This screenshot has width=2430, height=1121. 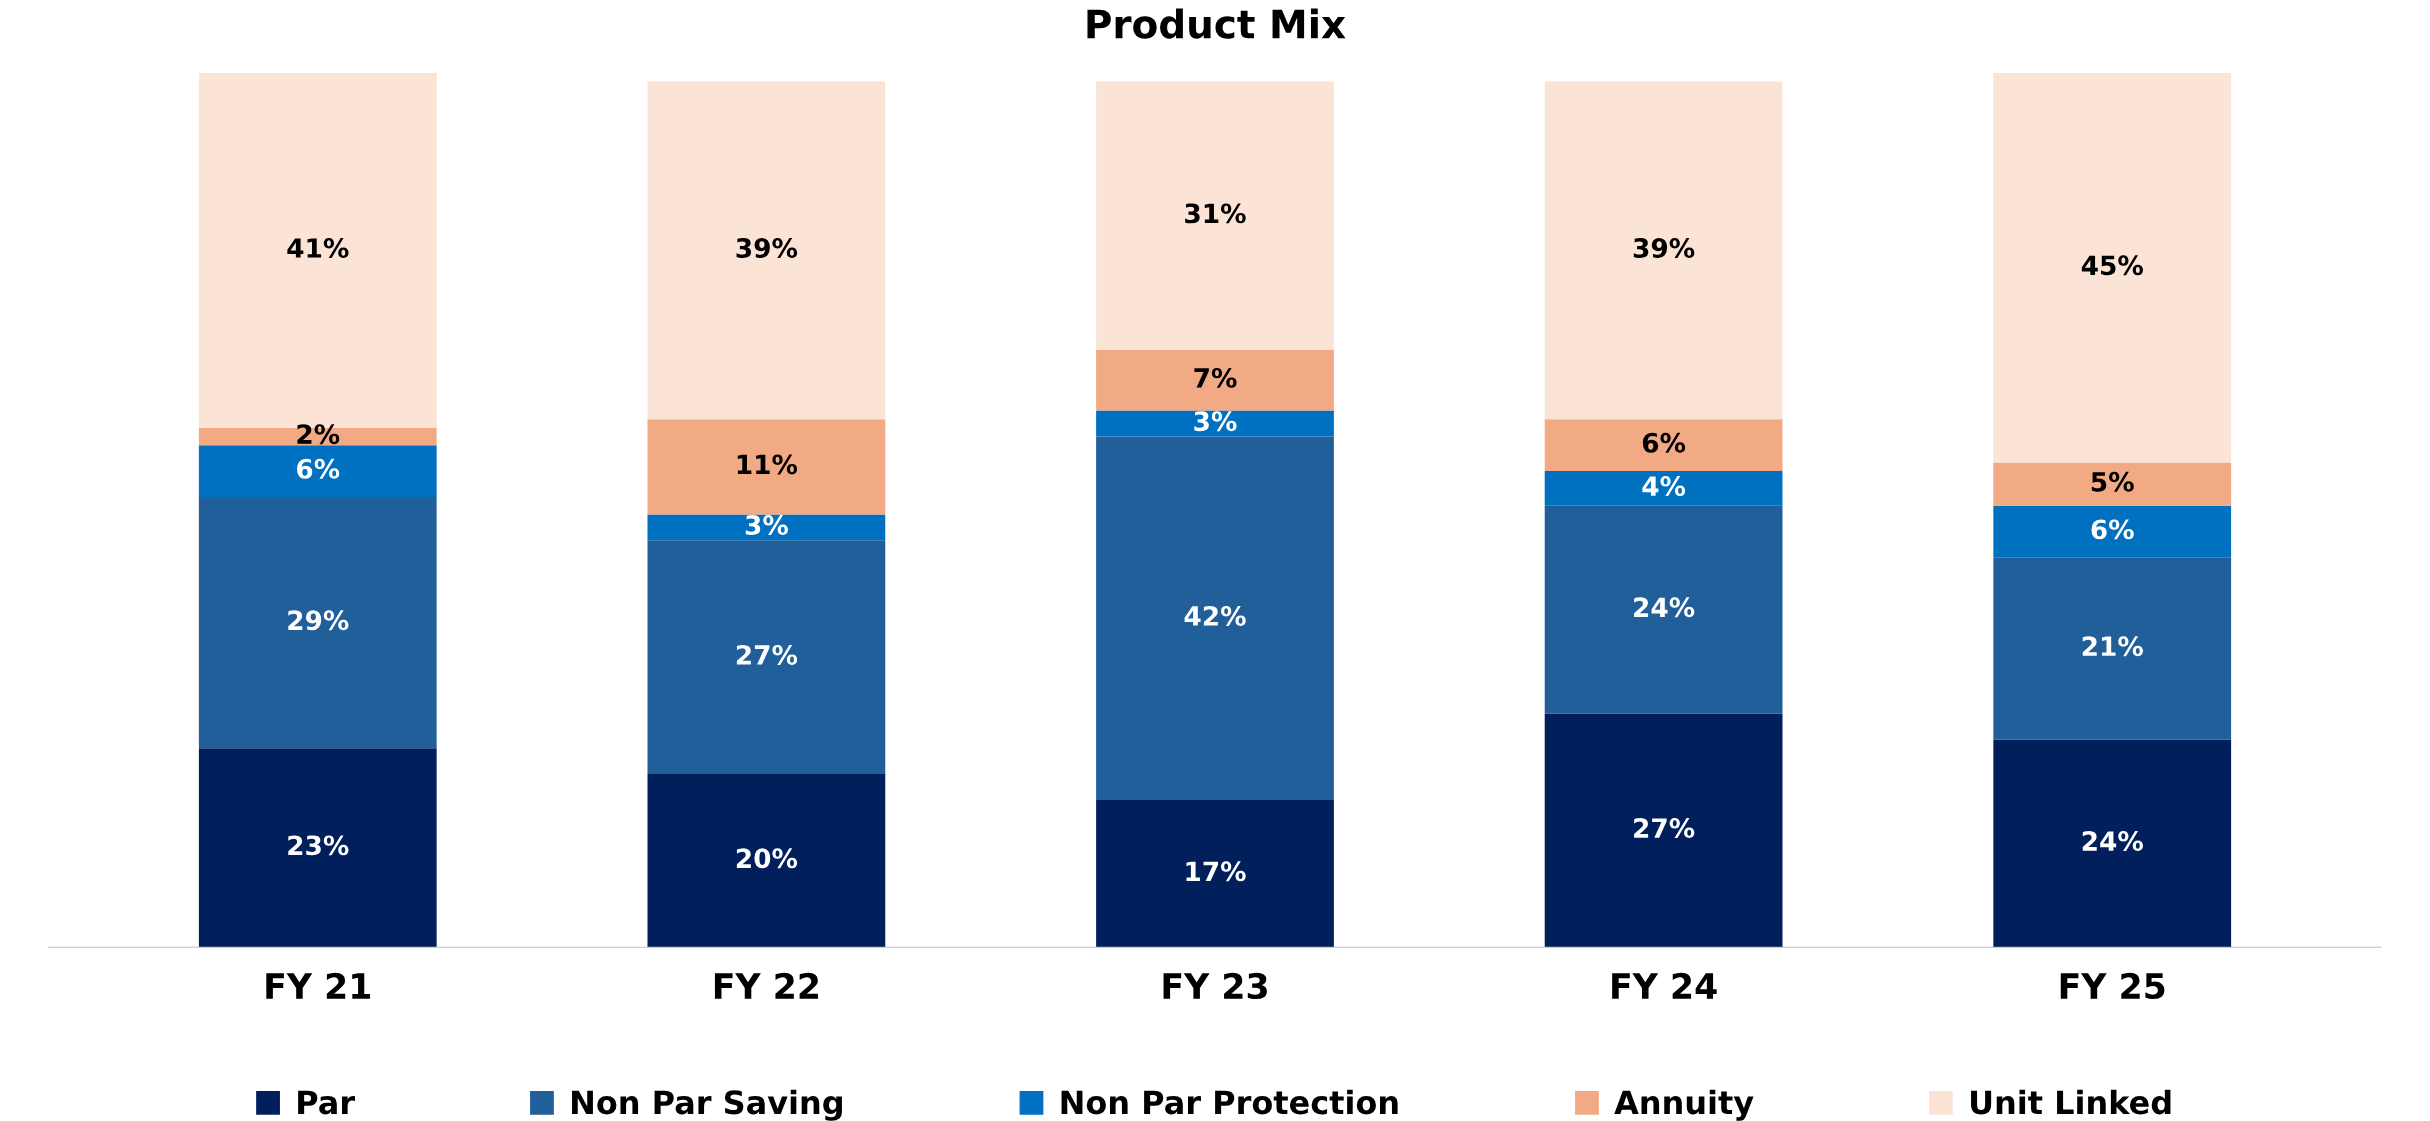 I want to click on x-tick-label: FY 24, so click(x=1664, y=985).